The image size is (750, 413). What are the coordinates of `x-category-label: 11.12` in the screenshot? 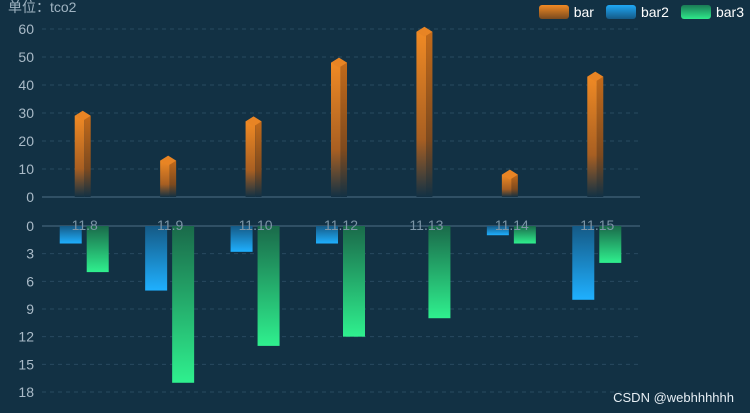 It's located at (341, 225).